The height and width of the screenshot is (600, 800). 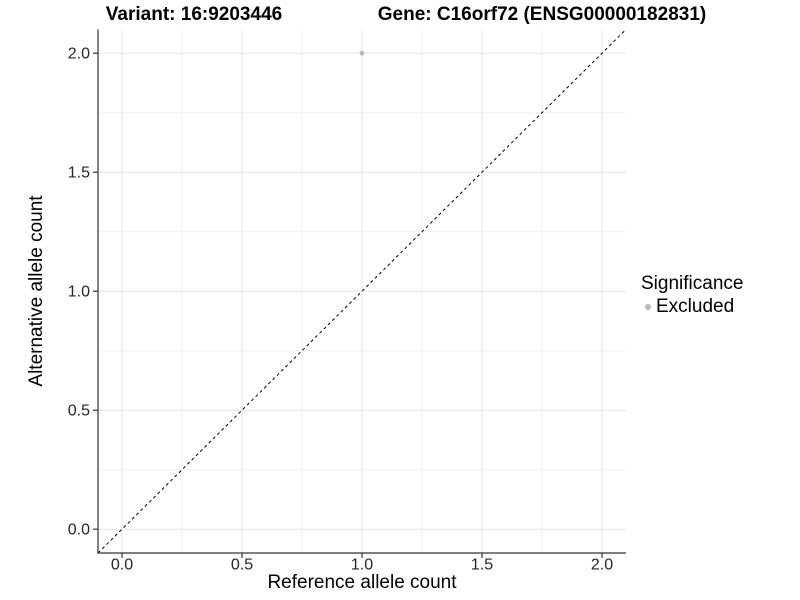 I want to click on legend-item-excluded: Excluded, so click(x=694, y=307).